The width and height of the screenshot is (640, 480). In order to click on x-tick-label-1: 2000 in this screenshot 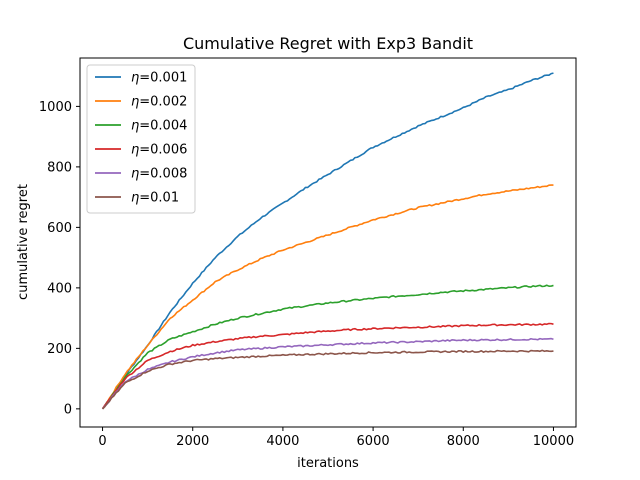, I will do `click(192, 441)`.